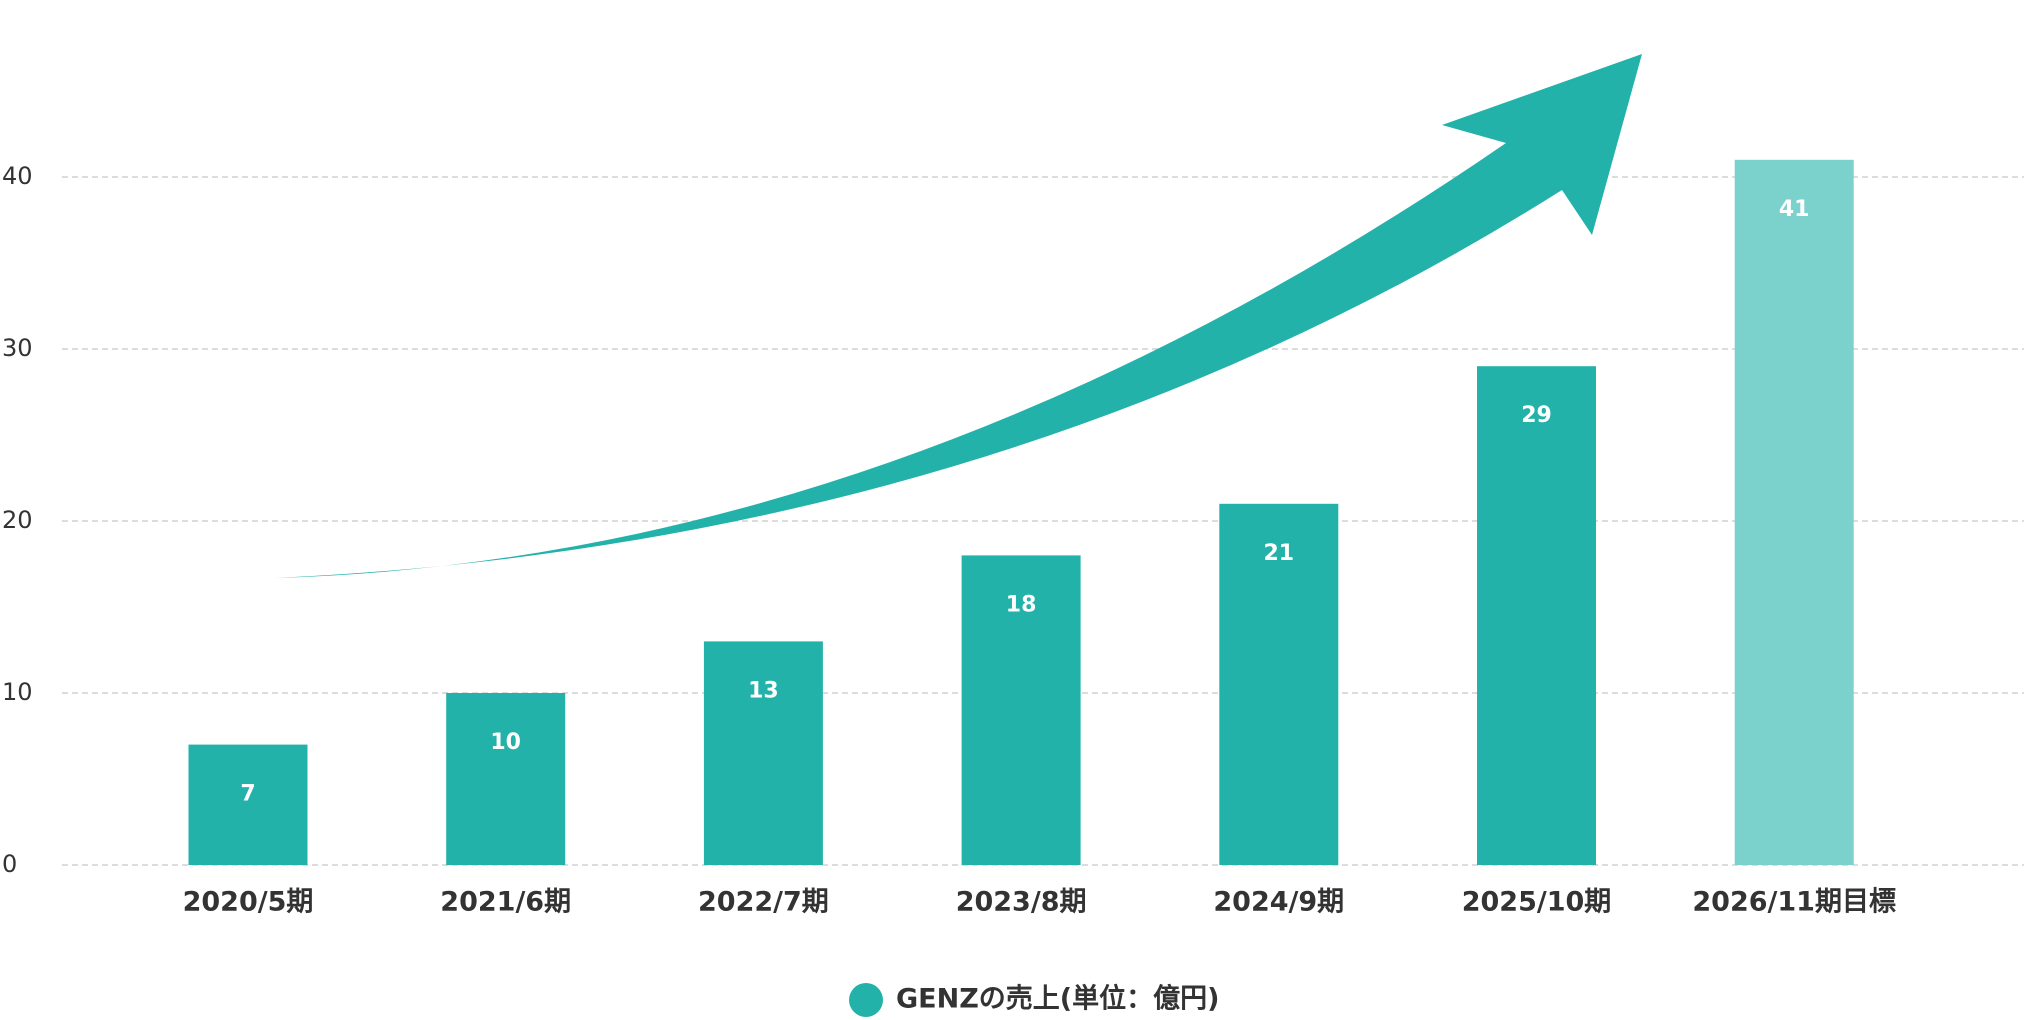 The image size is (2024, 1020). I want to click on x-tick-label: 2020/5期, so click(248, 902).